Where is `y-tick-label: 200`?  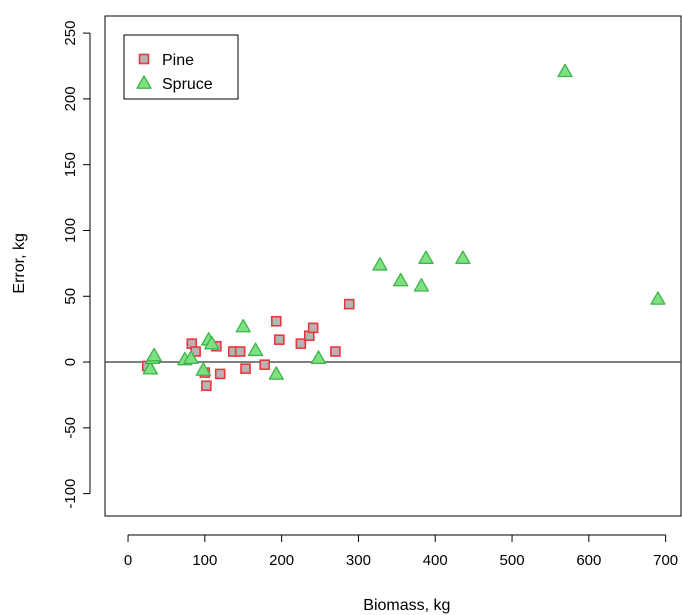
y-tick-label: 200 is located at coordinates (70, 98).